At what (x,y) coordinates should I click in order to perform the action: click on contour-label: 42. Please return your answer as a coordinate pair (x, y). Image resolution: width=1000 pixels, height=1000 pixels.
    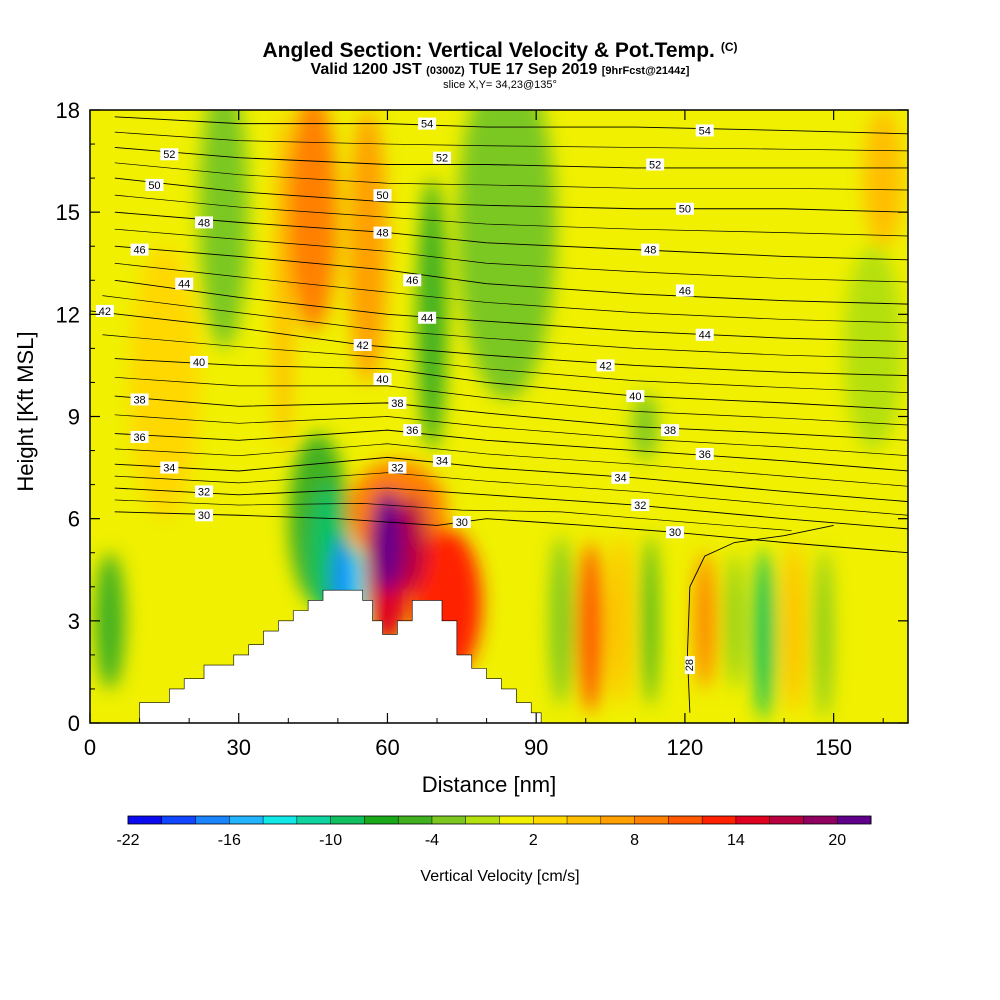
    Looking at the image, I should click on (363, 346).